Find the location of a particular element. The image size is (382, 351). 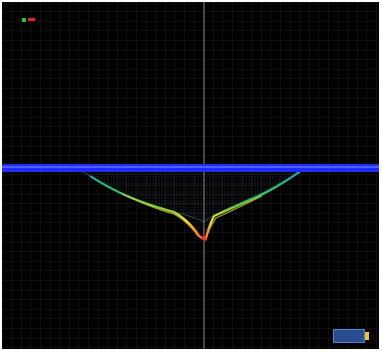

depth-profile is located at coordinates (191, 205).